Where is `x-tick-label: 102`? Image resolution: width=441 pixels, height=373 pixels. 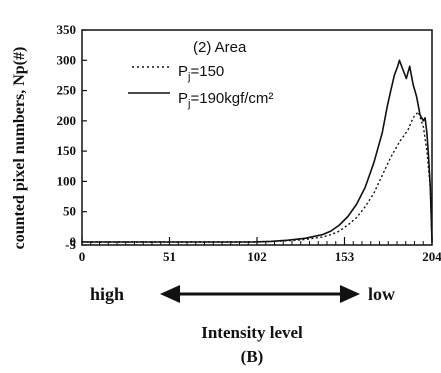
x-tick-label: 102 is located at coordinates (257, 256).